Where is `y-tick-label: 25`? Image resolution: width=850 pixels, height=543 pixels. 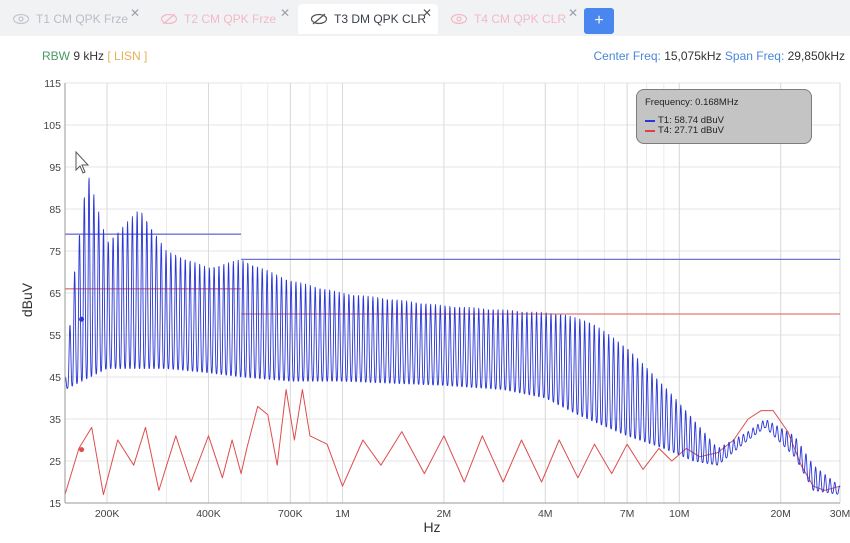
y-tick-label: 25 is located at coordinates (55, 462).